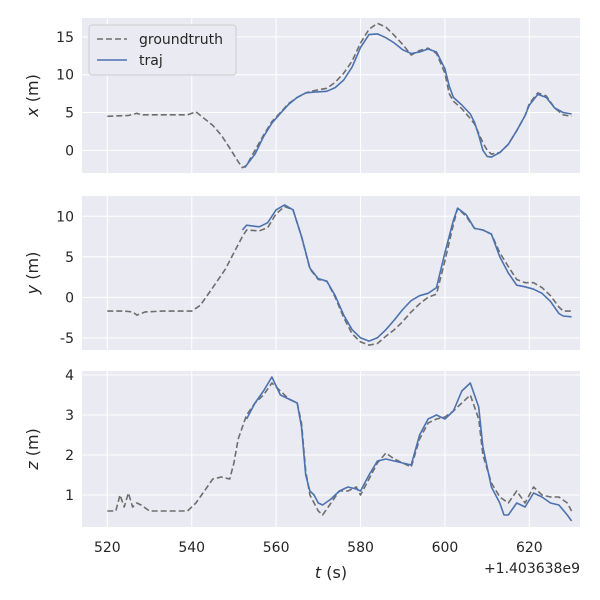 The width and height of the screenshot is (600, 600). I want to click on y-tick-label: 1, so click(69, 496).